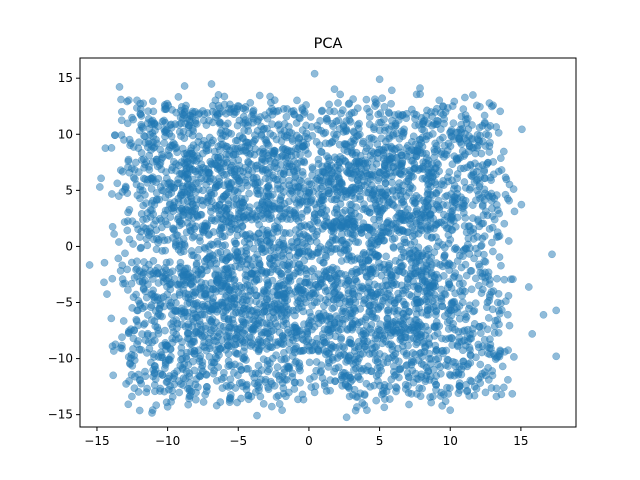 This screenshot has height=480, width=640. I want to click on x-tick-label: 0, so click(309, 441).